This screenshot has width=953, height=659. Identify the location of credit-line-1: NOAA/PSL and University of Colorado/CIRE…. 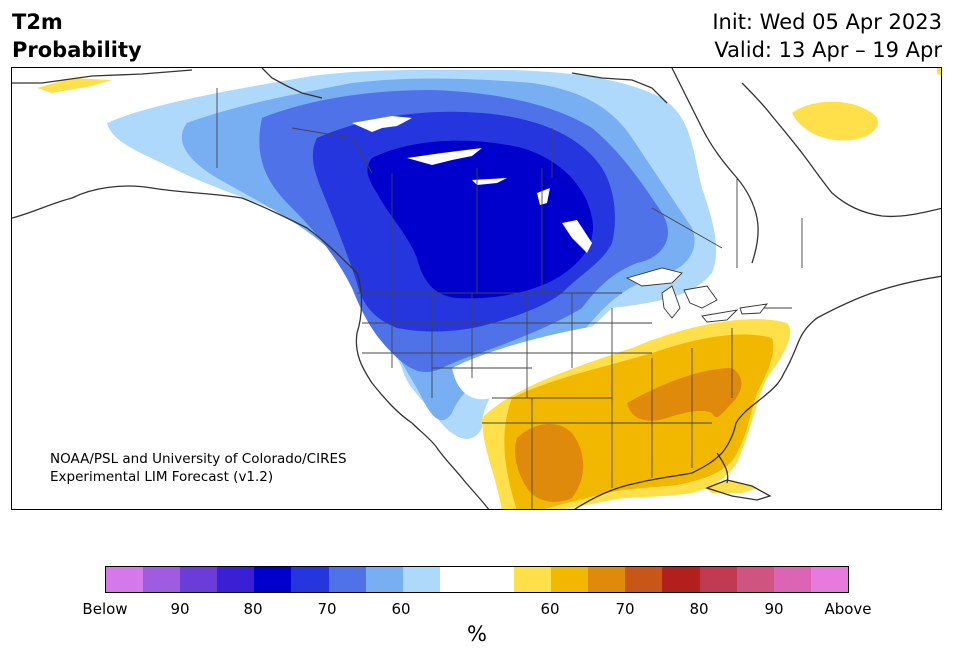
(198, 459).